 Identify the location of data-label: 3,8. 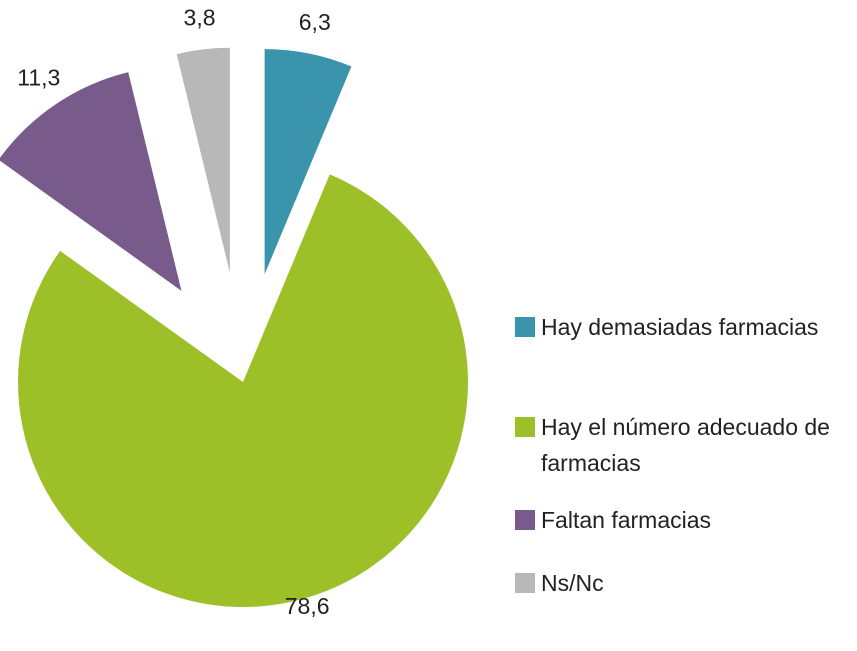
(200, 18).